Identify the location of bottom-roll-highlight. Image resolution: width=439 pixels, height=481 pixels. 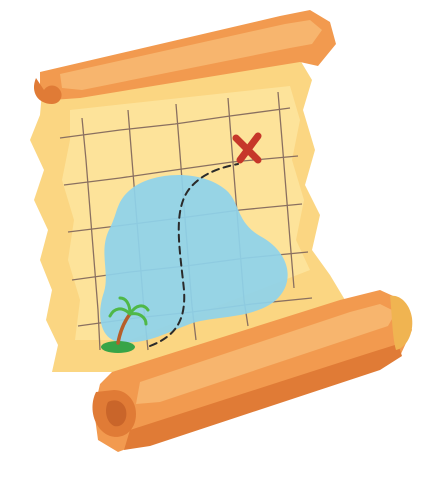
(266, 354).